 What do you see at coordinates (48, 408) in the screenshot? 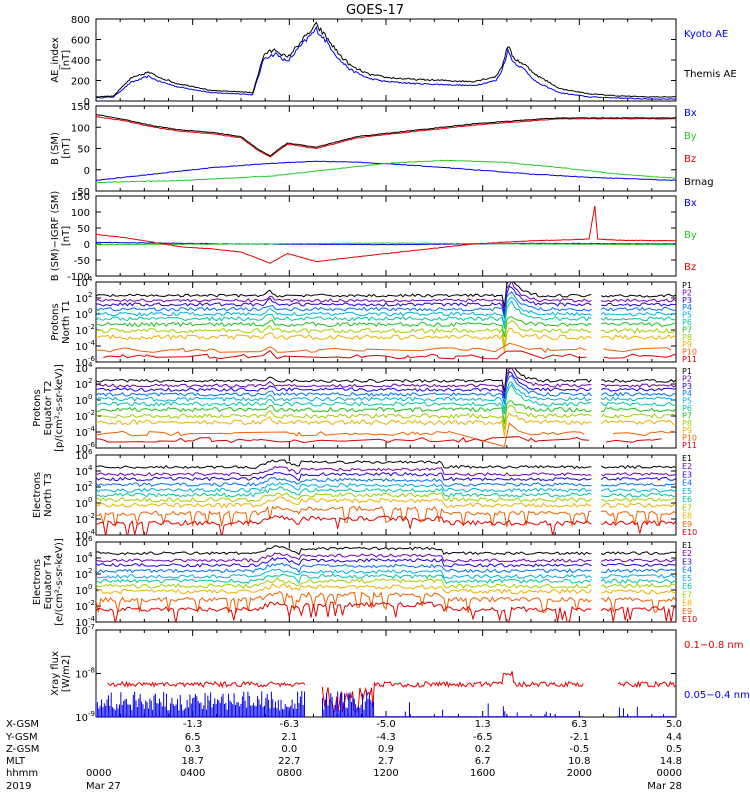
I see `y-axis-label: ProtonsEquator T2[p/(cm²-s-sr-keV)]` at bounding box center [48, 408].